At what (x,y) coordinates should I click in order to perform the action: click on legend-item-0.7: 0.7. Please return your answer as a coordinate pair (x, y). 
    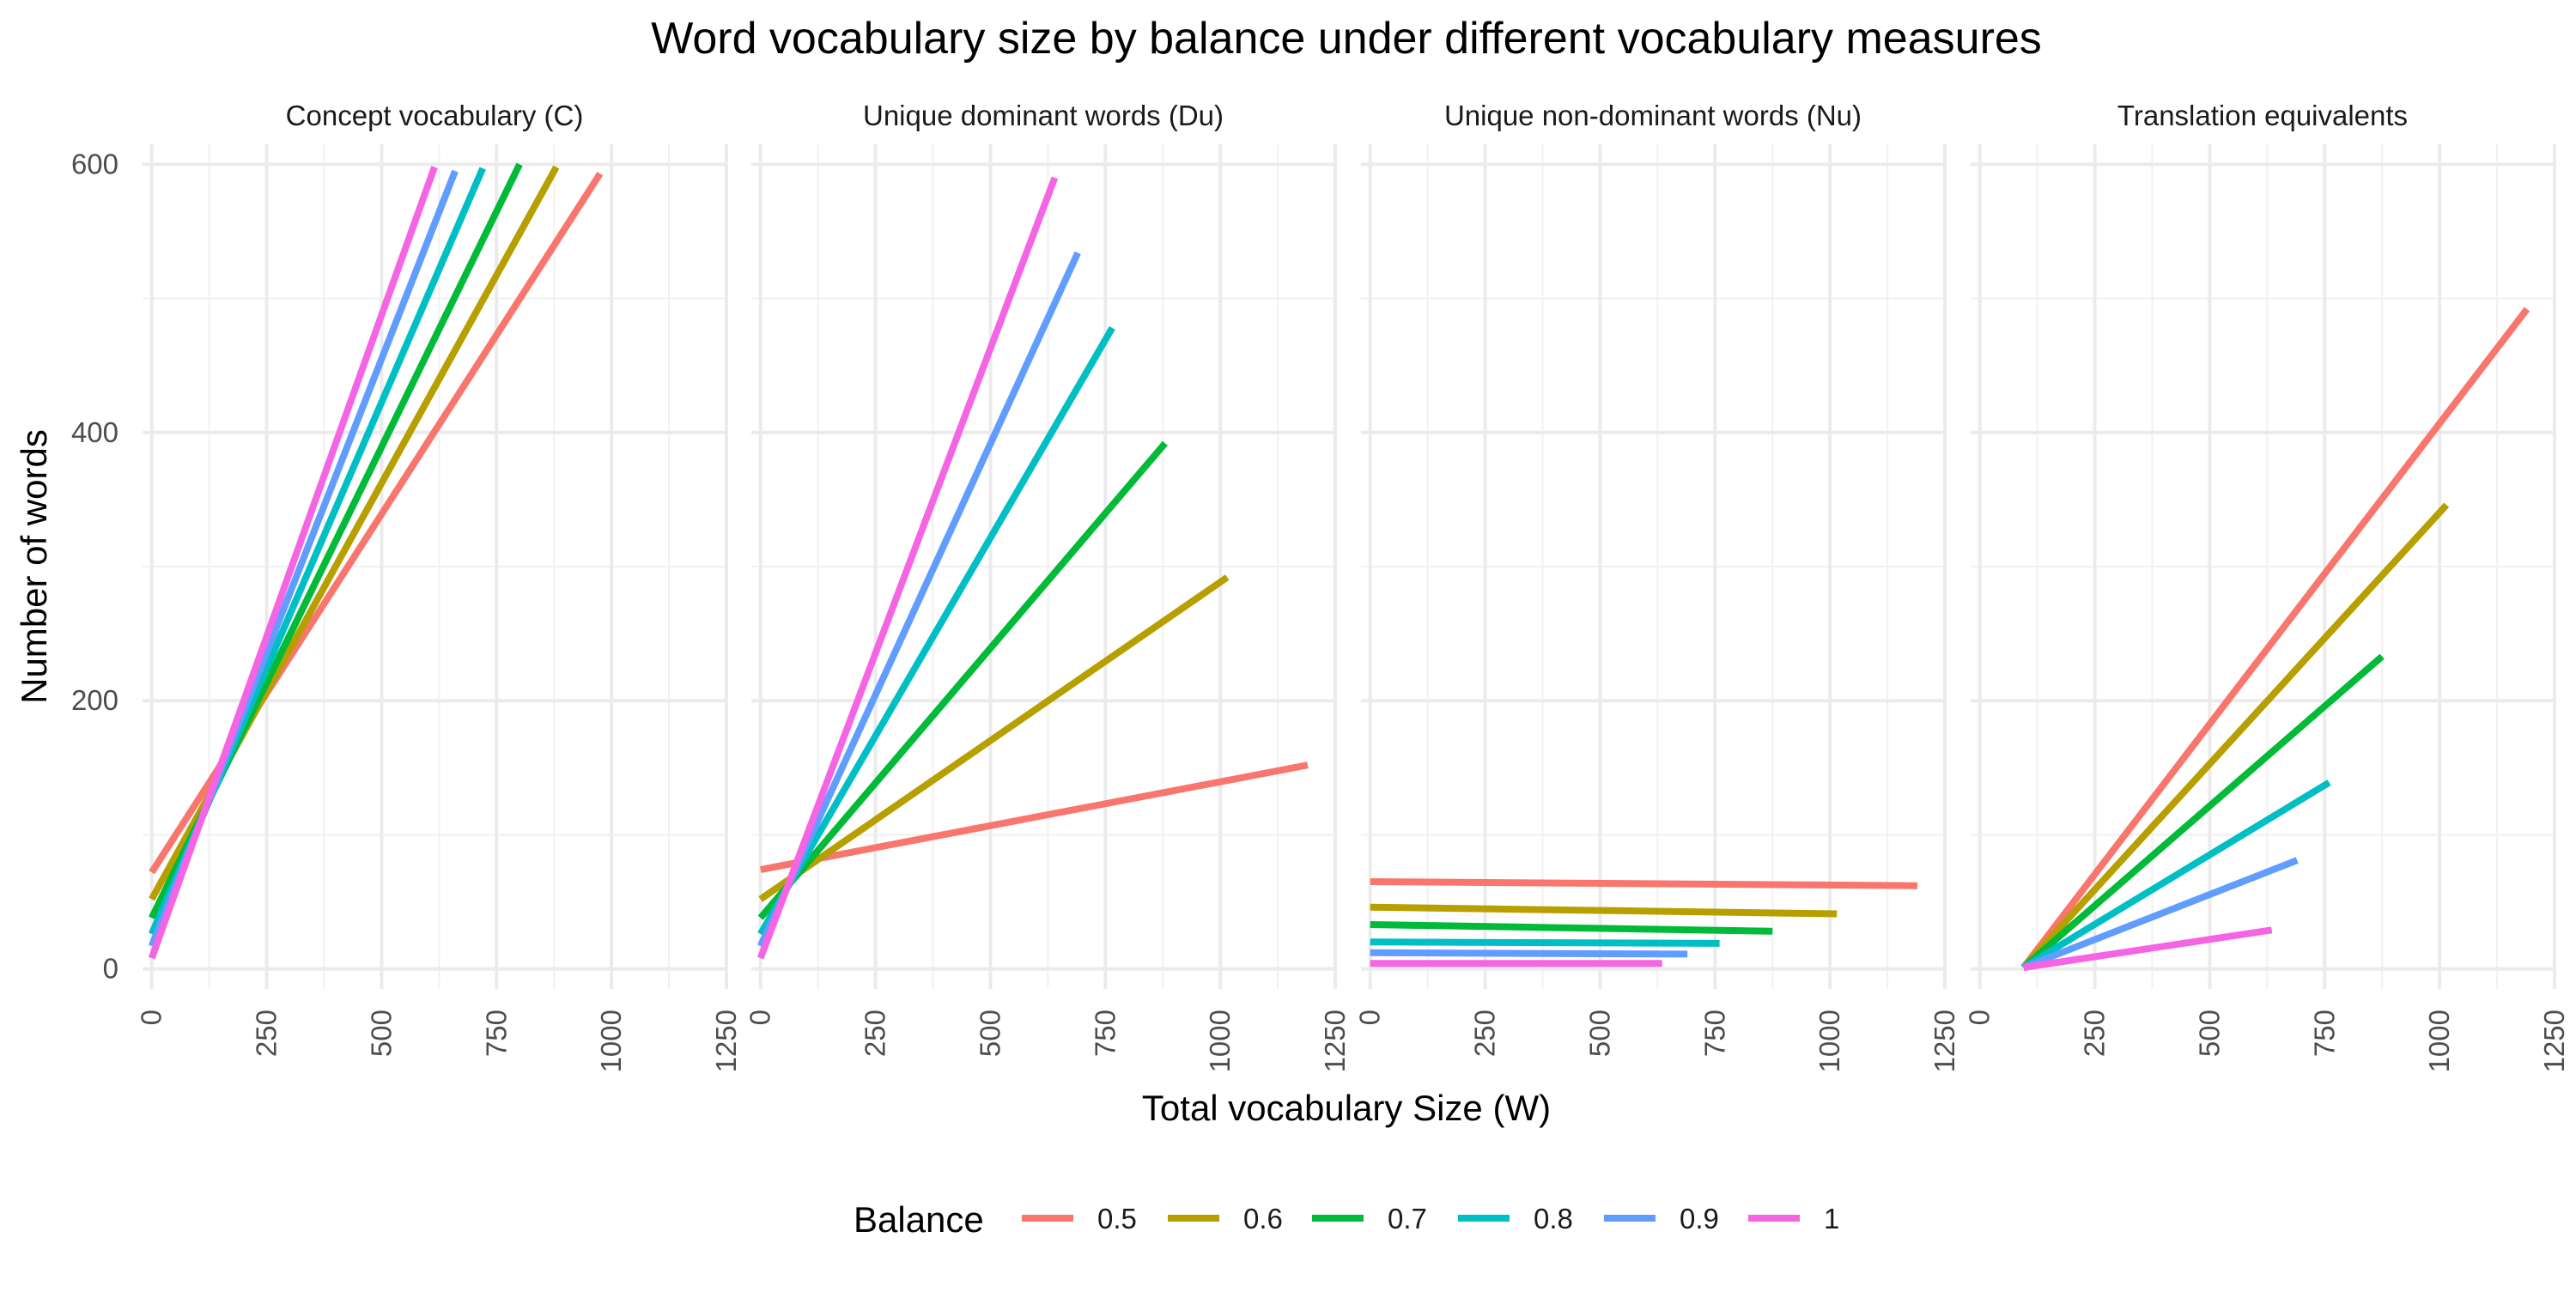
    Looking at the image, I should click on (1369, 1218).